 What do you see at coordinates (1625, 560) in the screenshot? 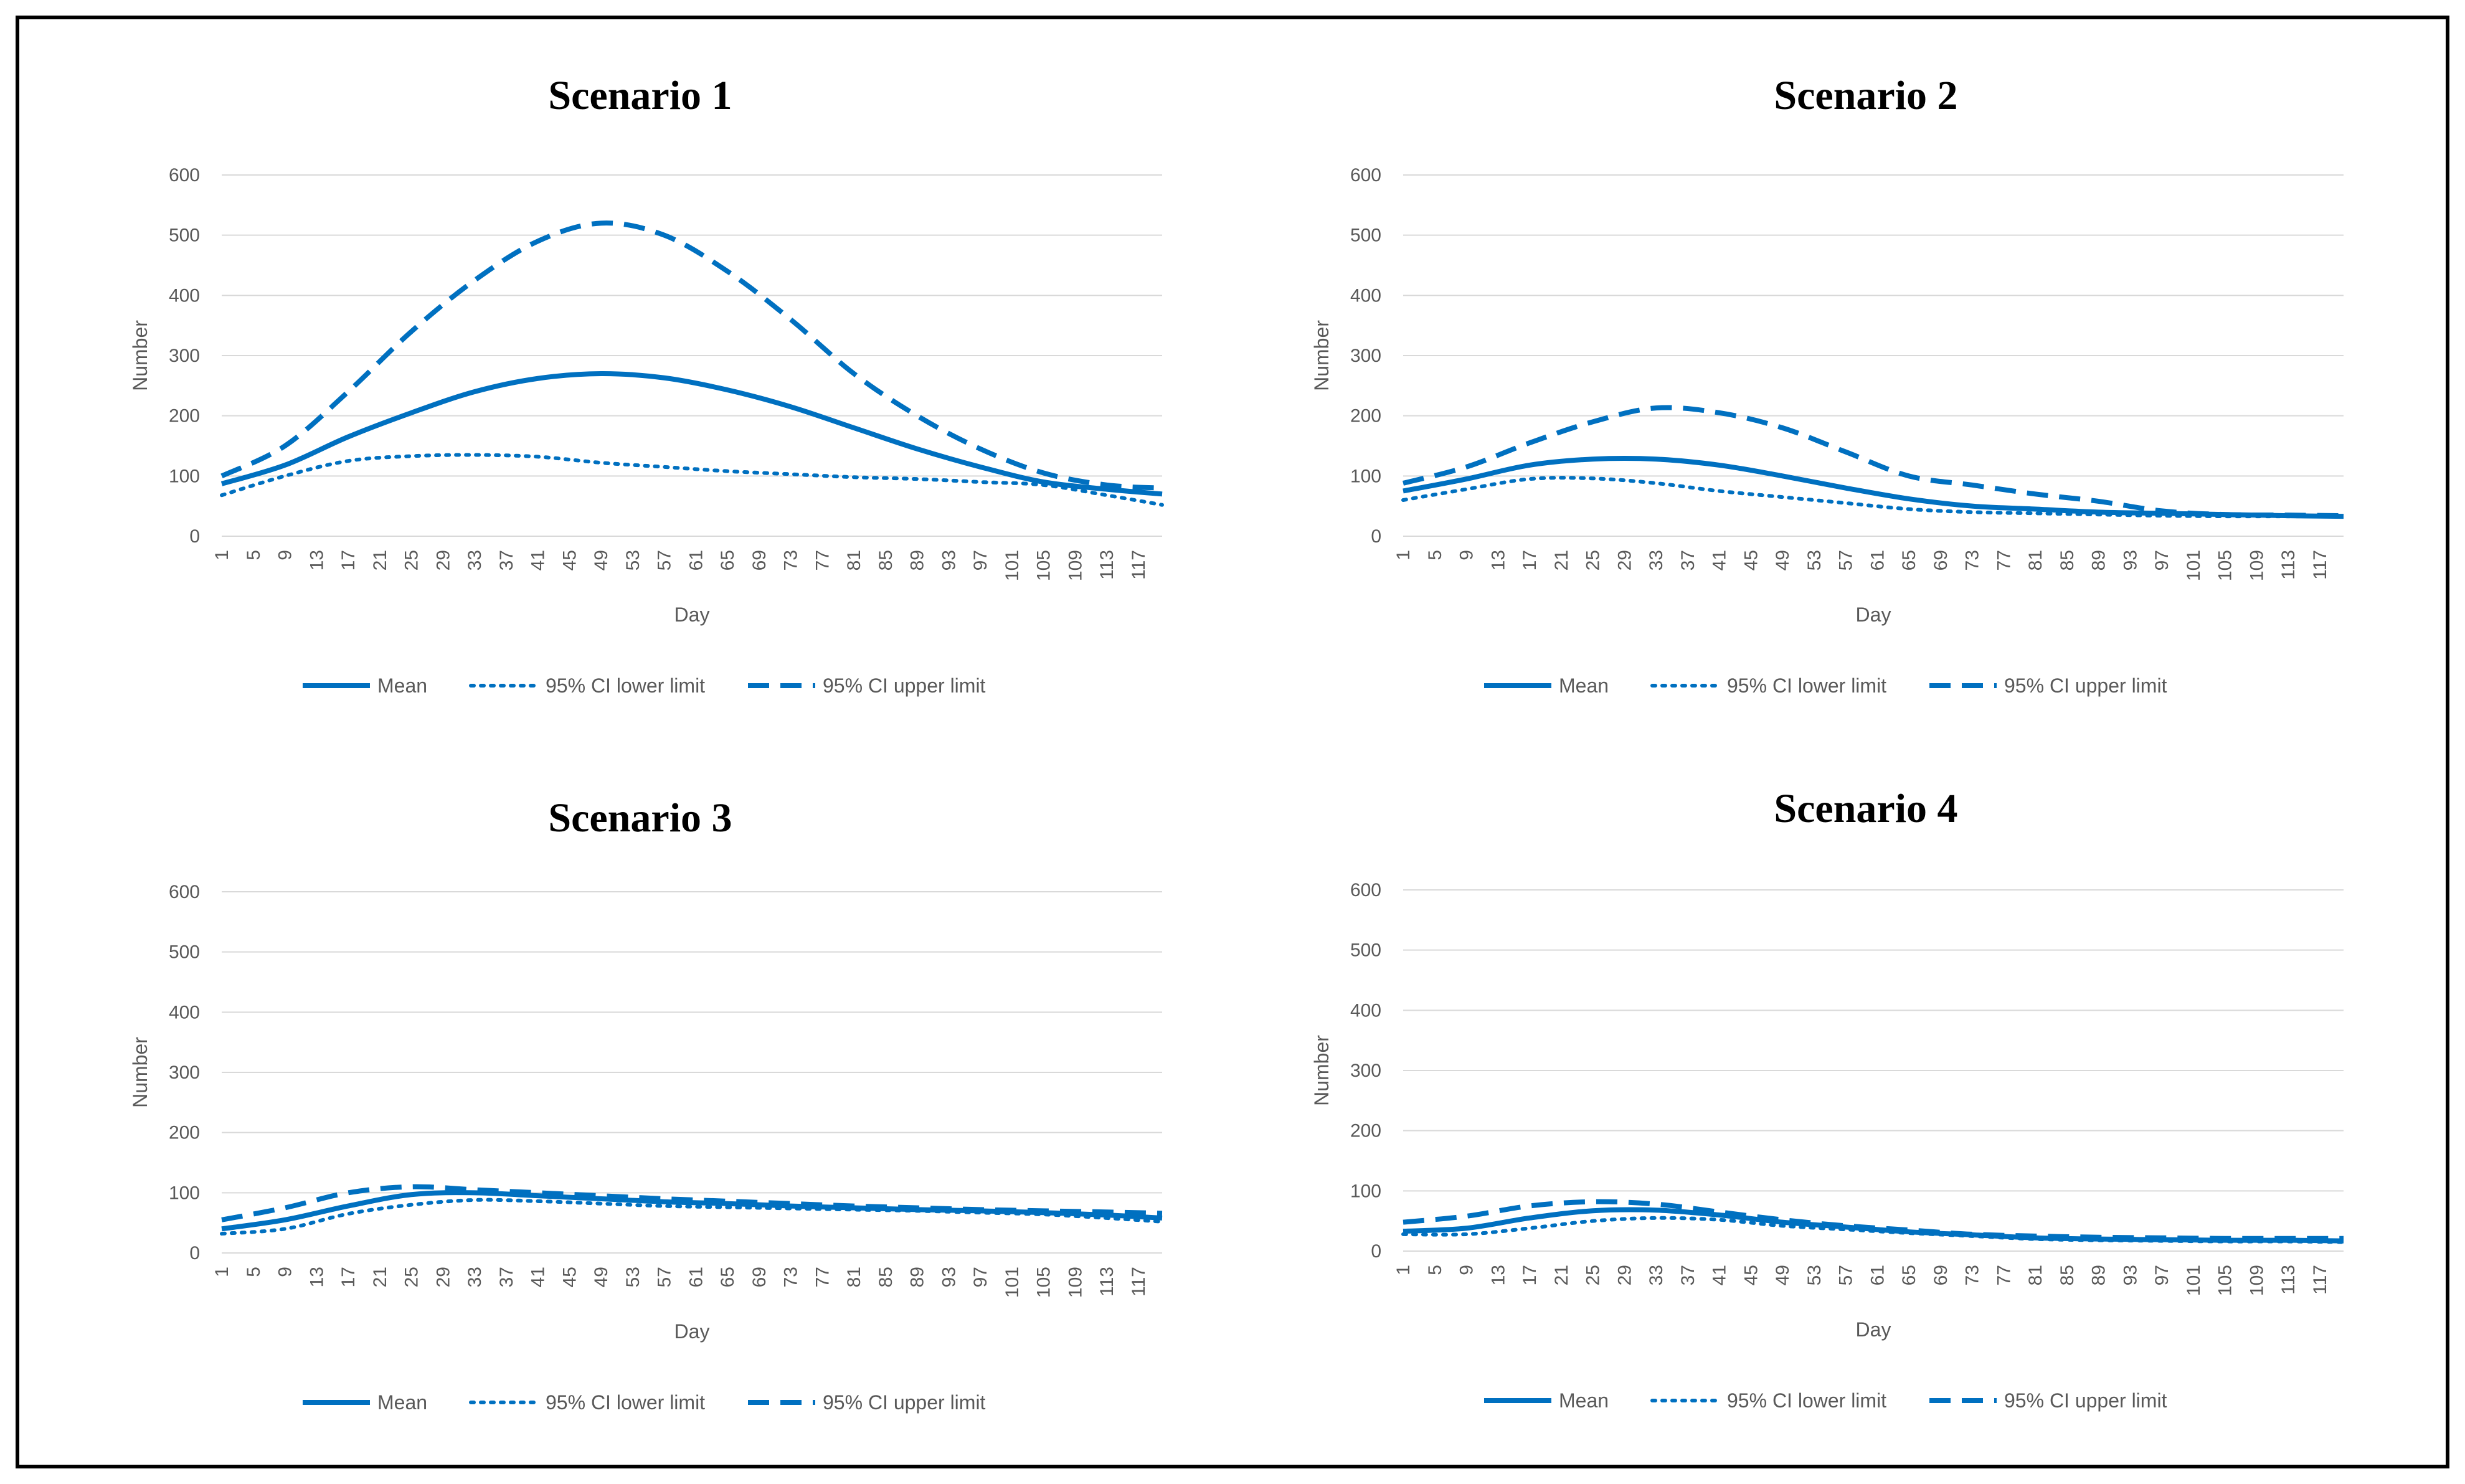
I see `x-tick-label: 29` at bounding box center [1625, 560].